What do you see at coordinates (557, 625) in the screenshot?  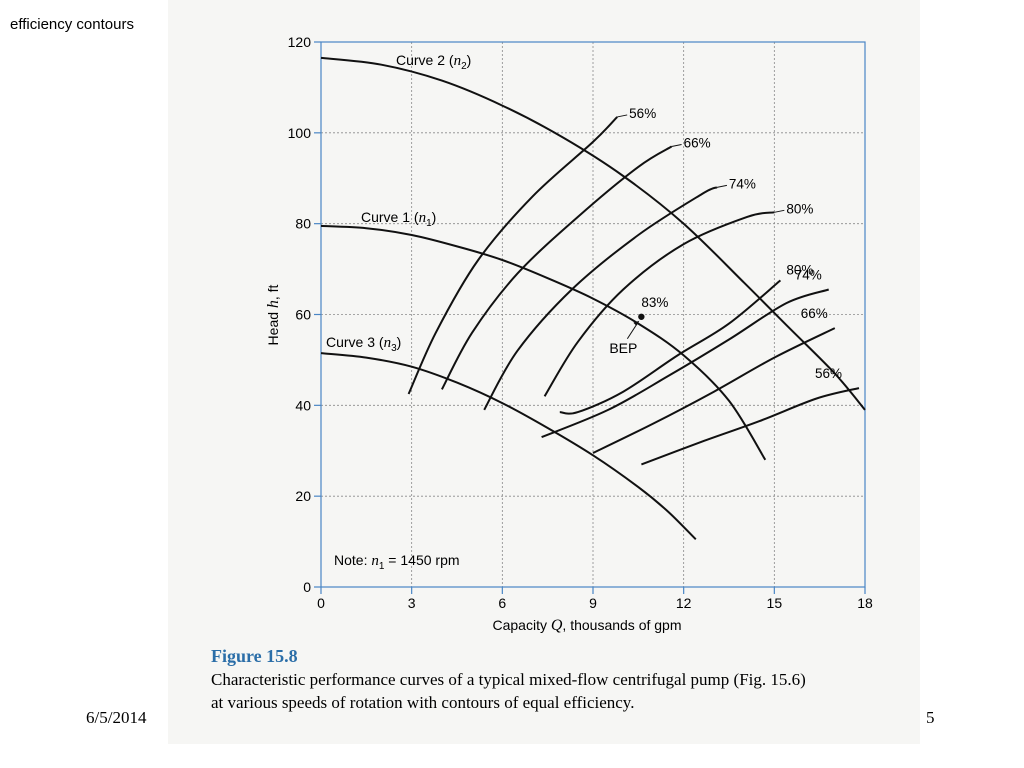 I see `x-axis-label-symbol: Q` at bounding box center [557, 625].